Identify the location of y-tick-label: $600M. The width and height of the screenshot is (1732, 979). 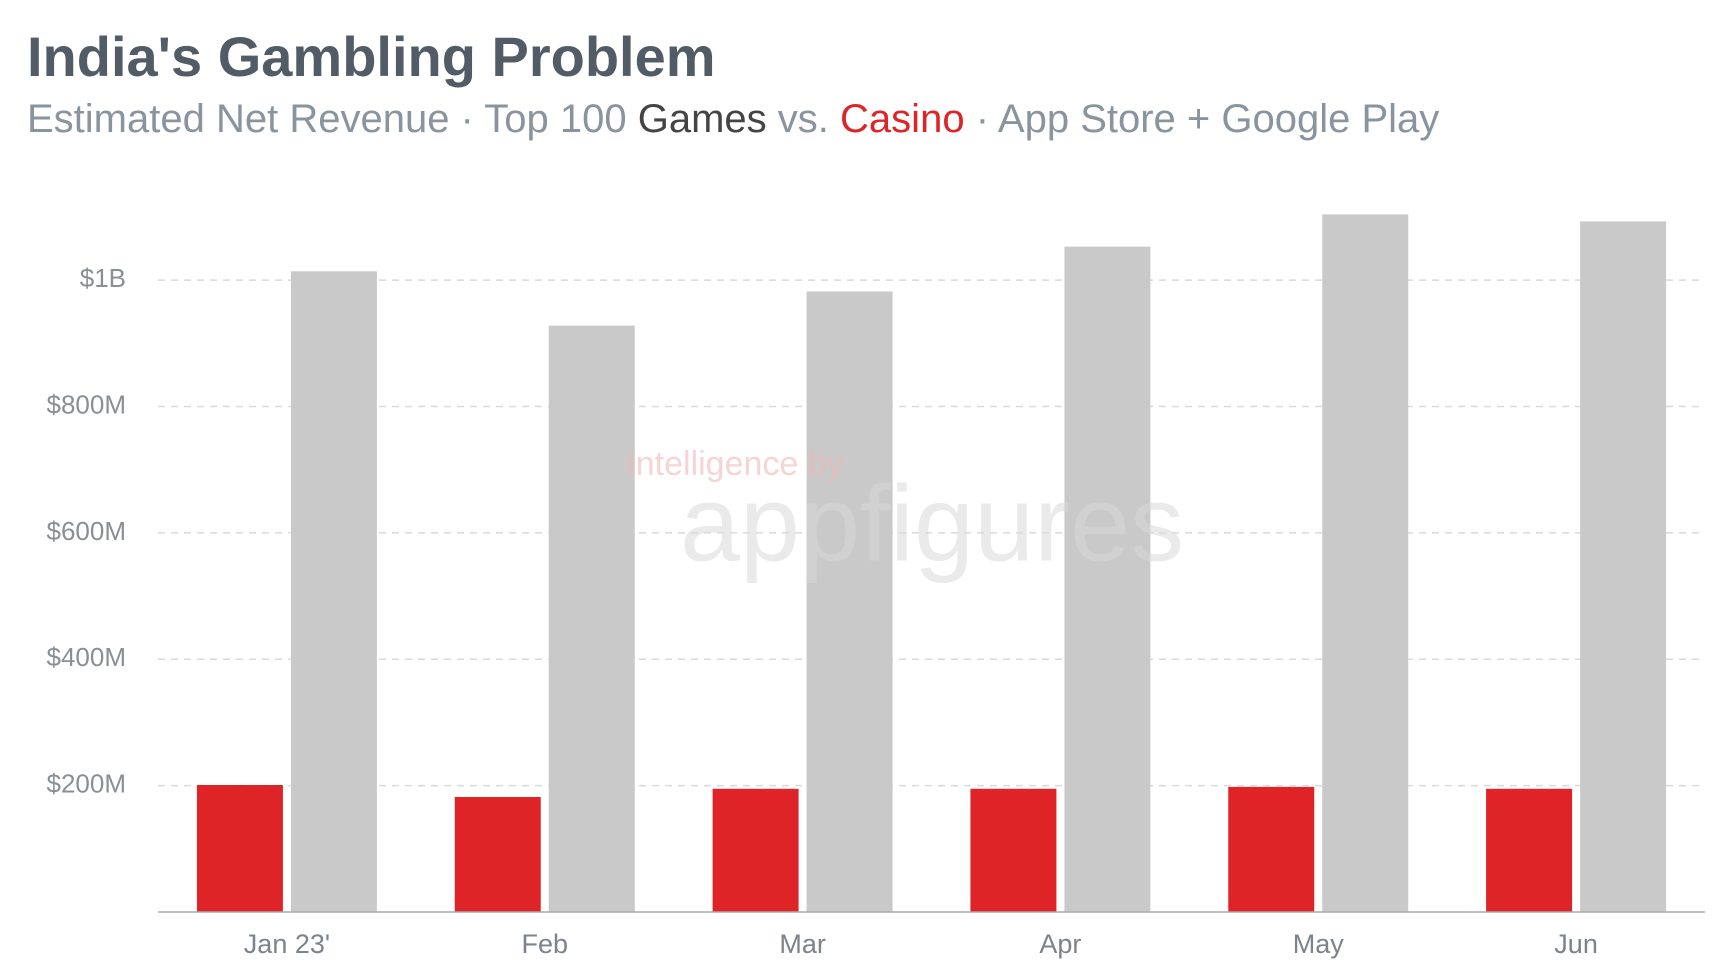
(87, 531).